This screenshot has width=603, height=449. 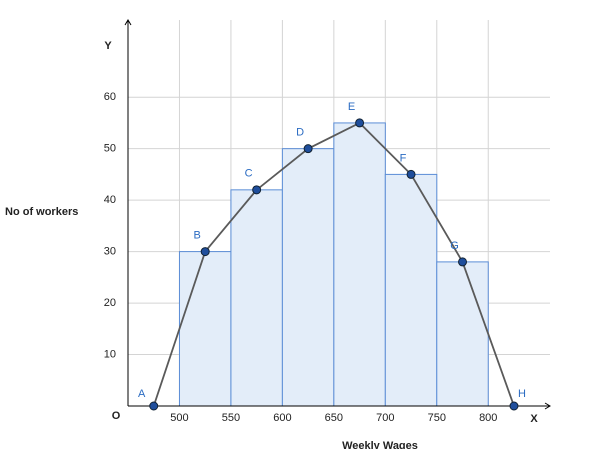 I want to click on y-tick-label: 50, so click(x=110, y=149).